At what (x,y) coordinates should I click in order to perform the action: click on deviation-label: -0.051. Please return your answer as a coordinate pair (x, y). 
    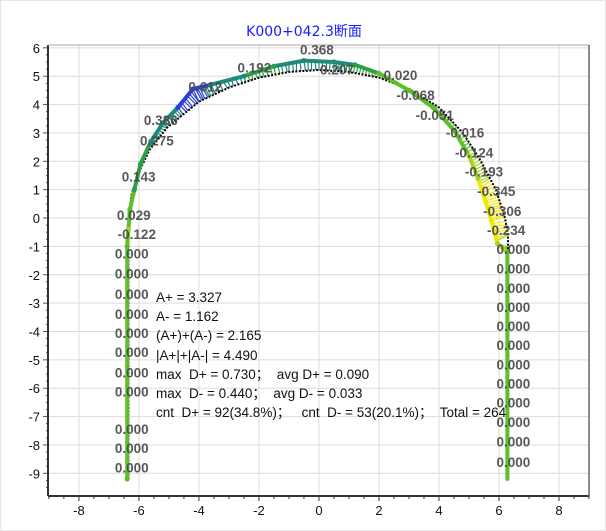
    Looking at the image, I should click on (435, 115).